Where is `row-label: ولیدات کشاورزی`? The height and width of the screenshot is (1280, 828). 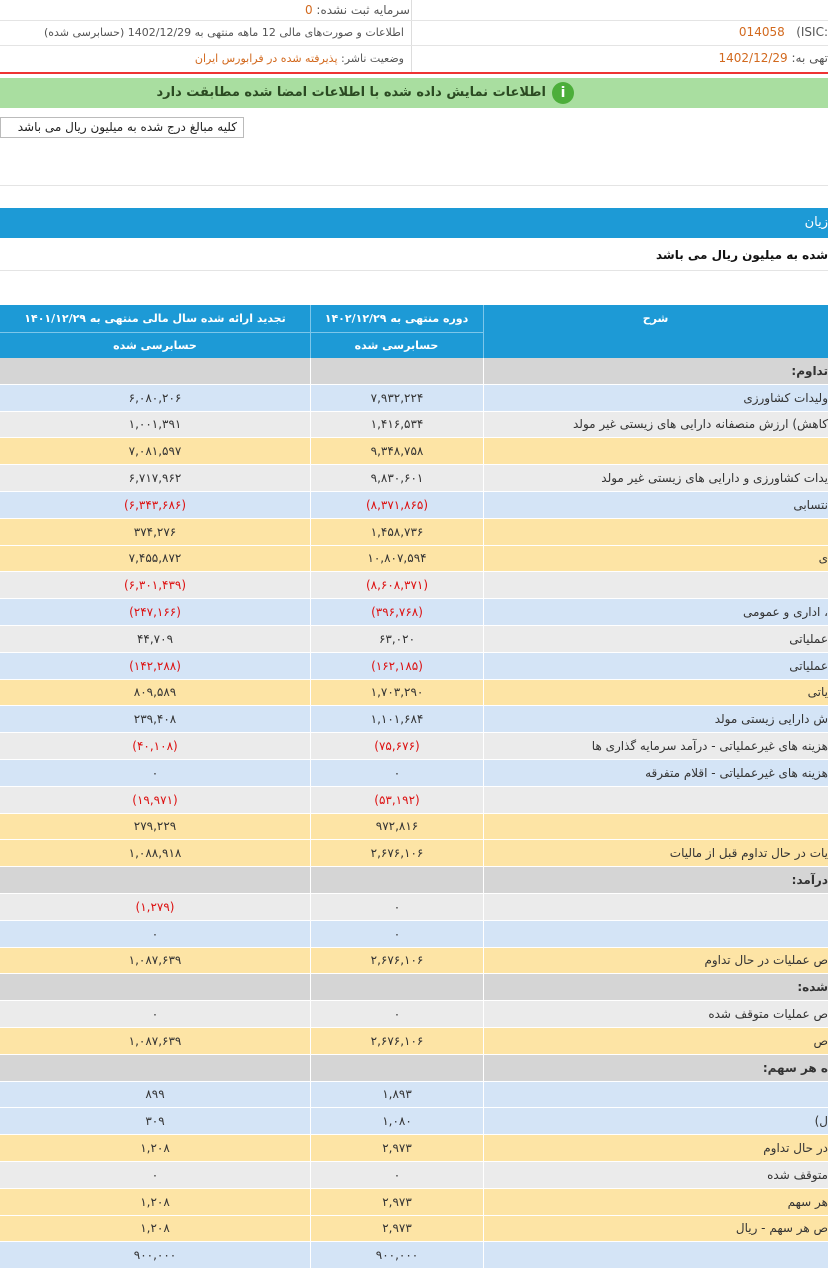 row-label: ولیدات کشاورزی is located at coordinates (785, 397).